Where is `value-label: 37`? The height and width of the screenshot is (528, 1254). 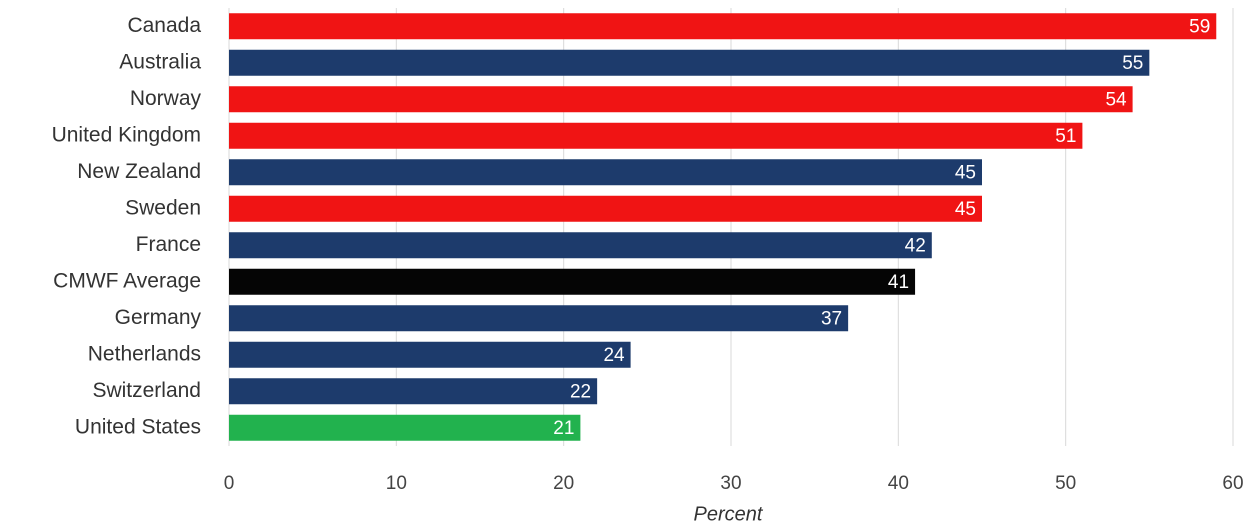
value-label: 37 is located at coordinates (831, 318).